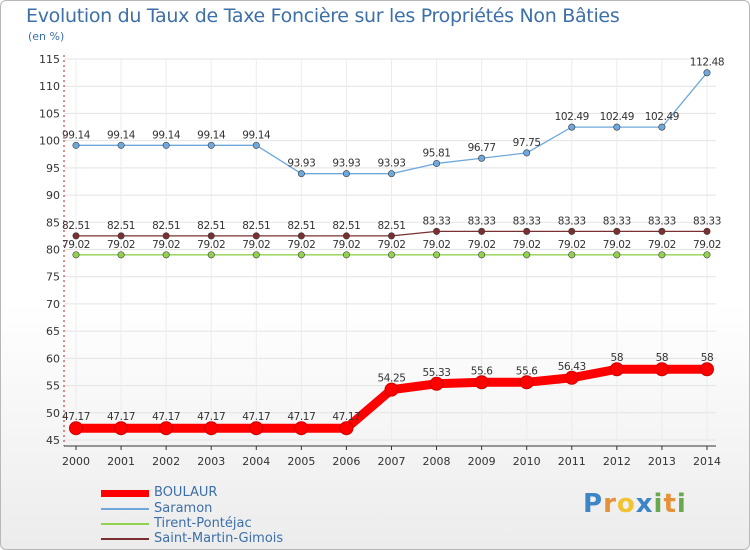  What do you see at coordinates (256, 461) in the screenshot?
I see `x-tick-label: 2004` at bounding box center [256, 461].